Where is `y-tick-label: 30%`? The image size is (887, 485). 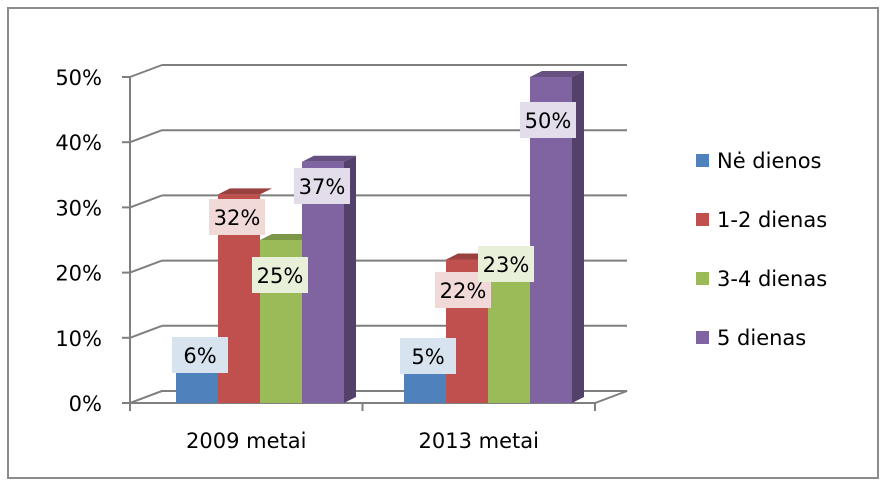
y-tick-label: 30% is located at coordinates (78, 208).